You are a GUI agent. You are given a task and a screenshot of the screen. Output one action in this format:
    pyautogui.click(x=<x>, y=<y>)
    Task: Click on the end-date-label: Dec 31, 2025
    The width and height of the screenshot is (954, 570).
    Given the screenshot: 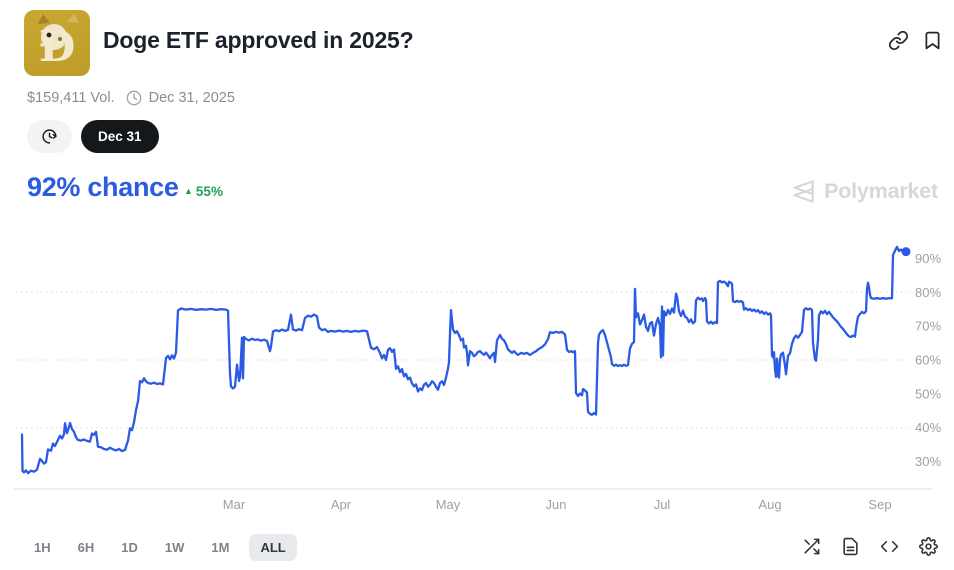 What is the action you would take?
    pyautogui.click(x=191, y=98)
    